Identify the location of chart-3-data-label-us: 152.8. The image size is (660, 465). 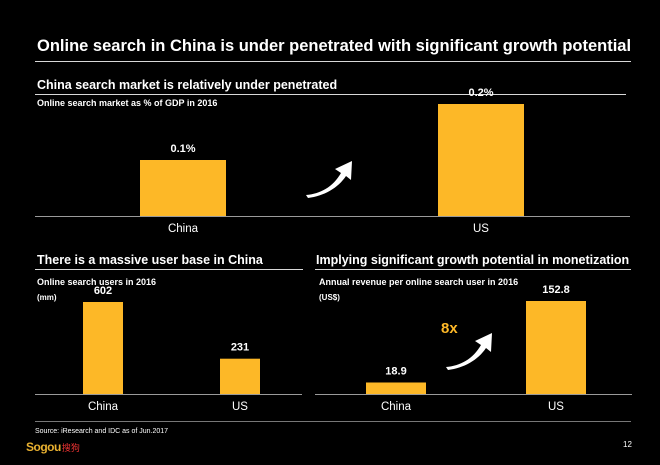
(556, 290).